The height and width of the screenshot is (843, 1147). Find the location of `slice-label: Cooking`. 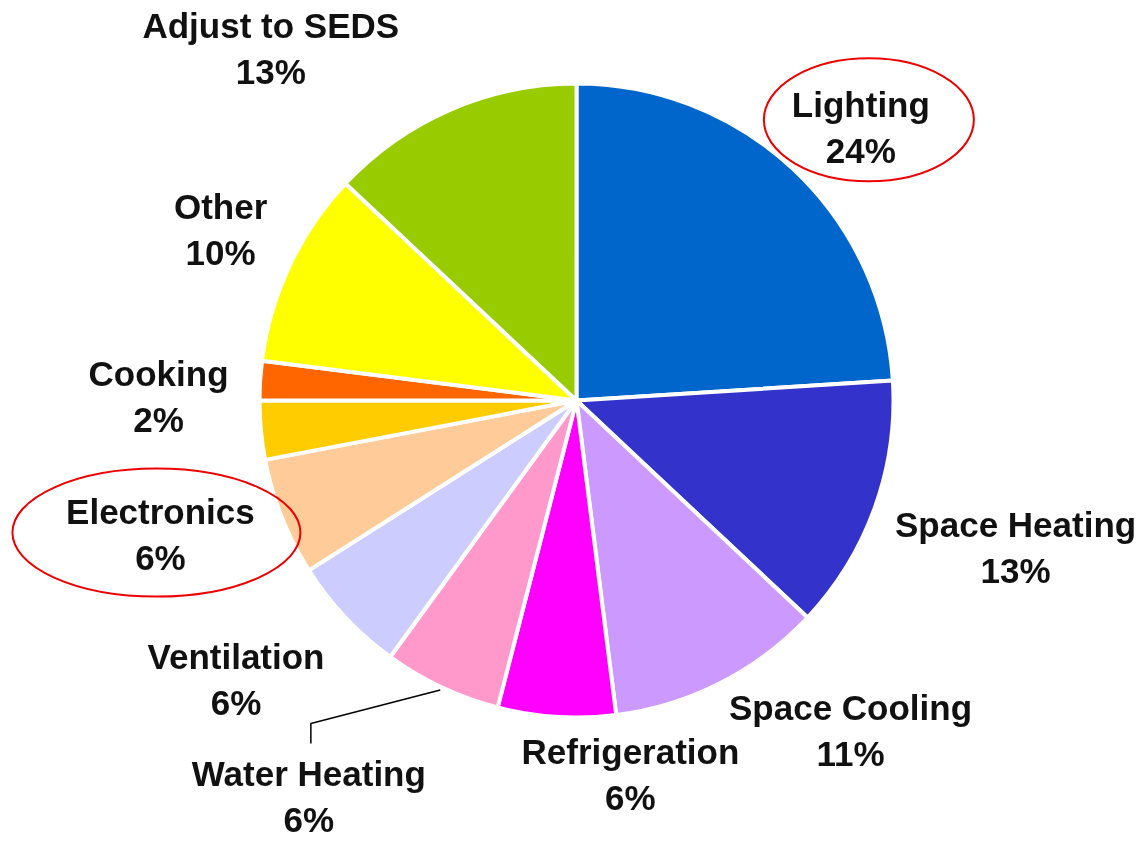

slice-label: Cooking is located at coordinates (158, 374).